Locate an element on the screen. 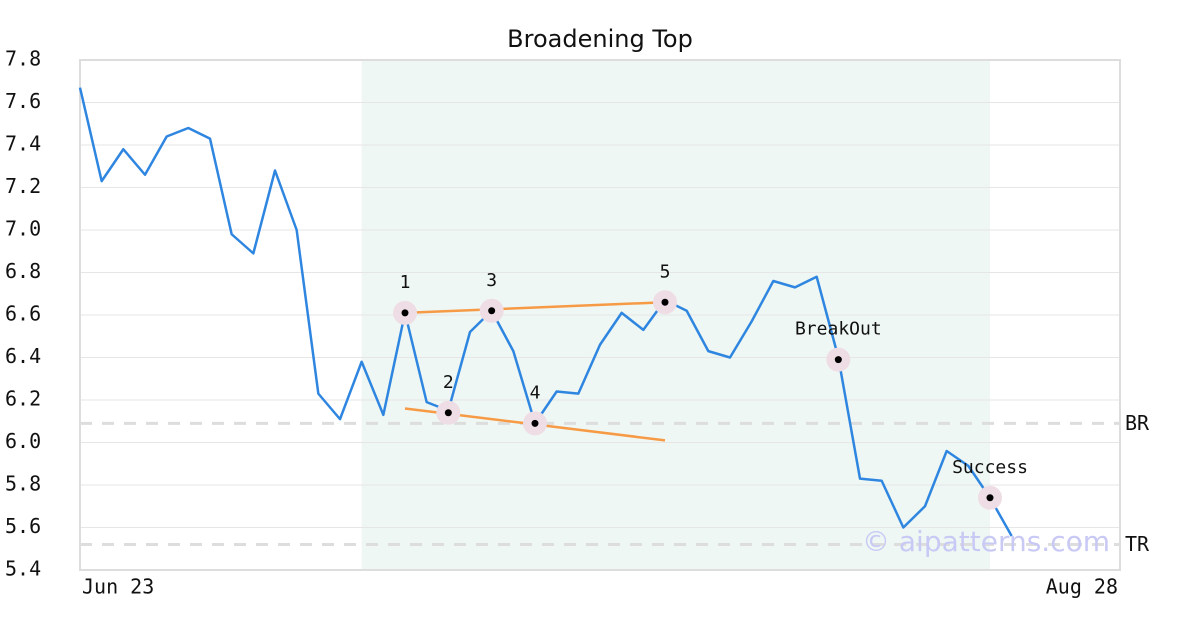 This screenshot has height=635, width=1200. annotation-label: 5 is located at coordinates (665, 271).